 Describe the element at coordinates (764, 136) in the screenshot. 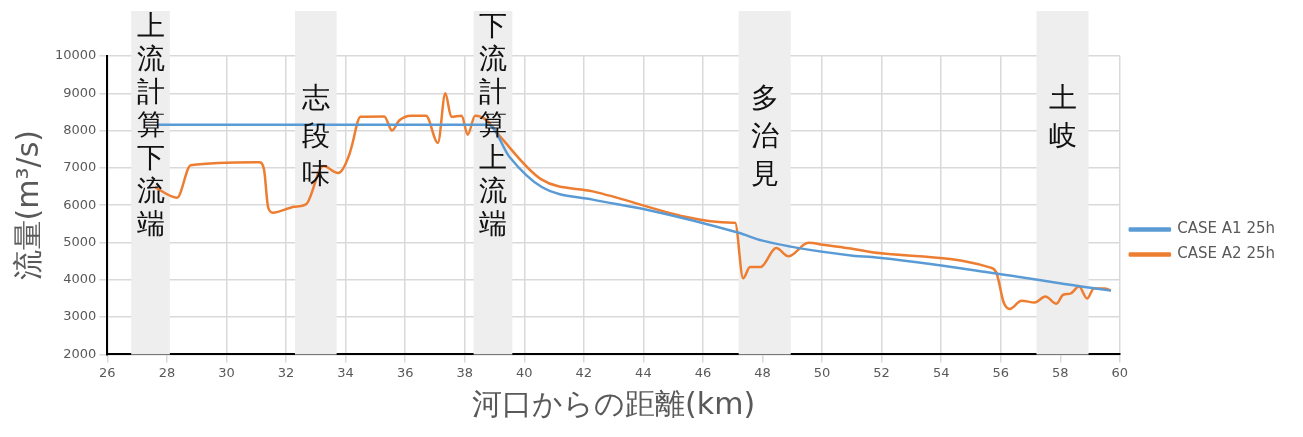

I see `band-label: 多治見` at that location.